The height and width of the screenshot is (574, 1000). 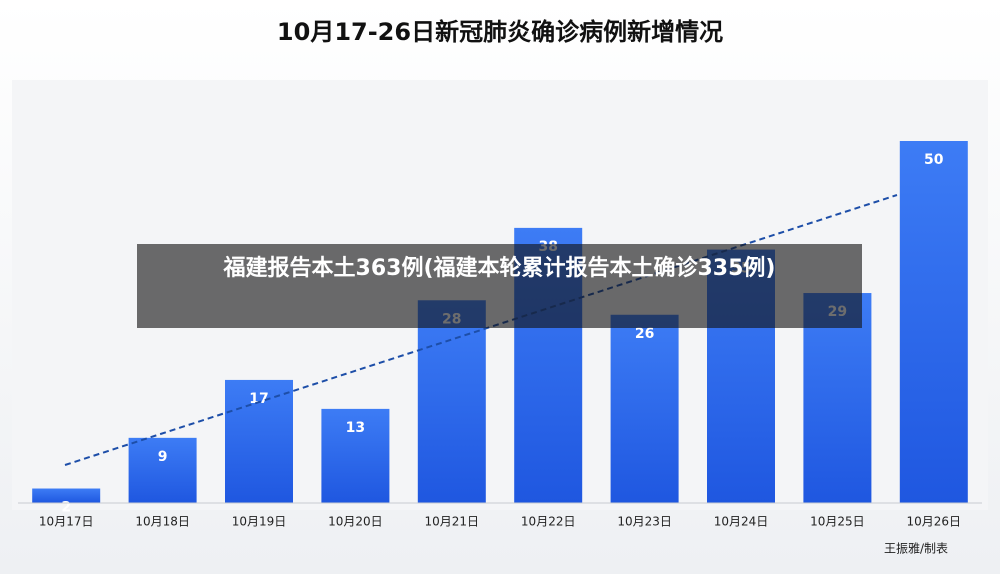 What do you see at coordinates (163, 457) in the screenshot?
I see `value-label: 9` at bounding box center [163, 457].